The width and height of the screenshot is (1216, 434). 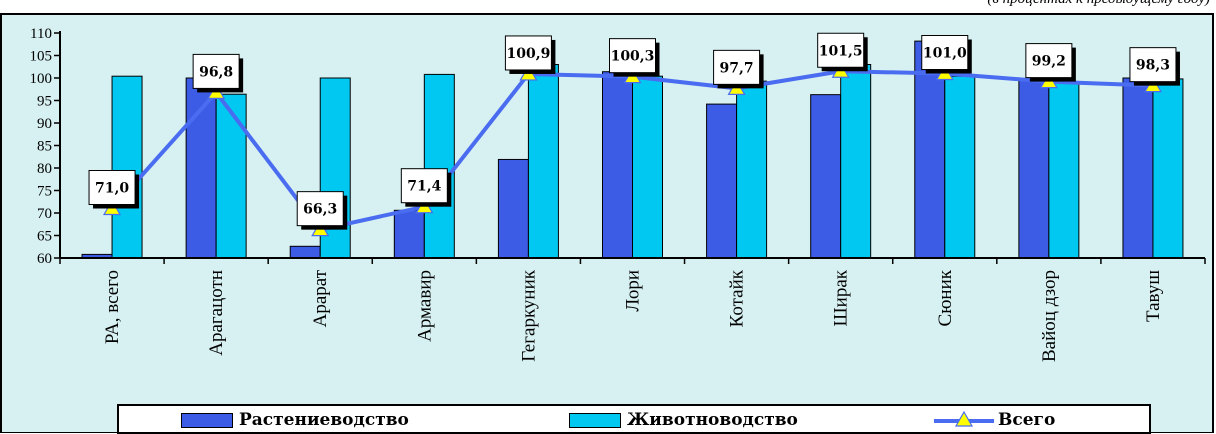 I want to click on data-label: 101,5, so click(x=841, y=51).